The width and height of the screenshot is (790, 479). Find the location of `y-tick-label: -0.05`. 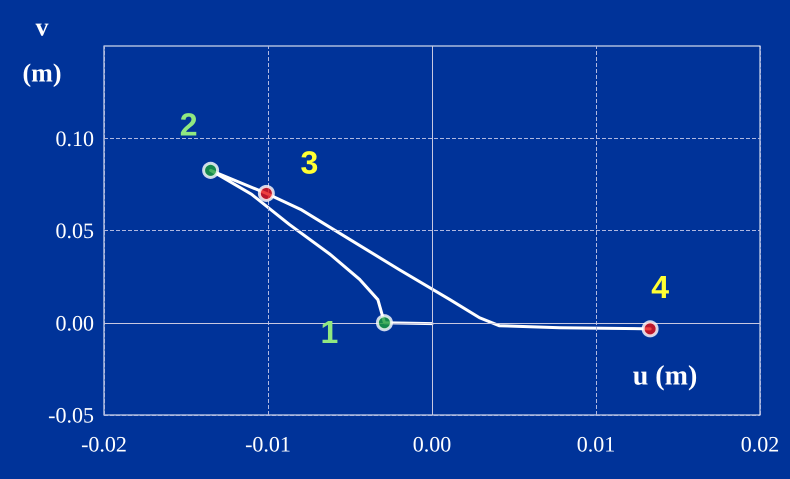

y-tick-label: -0.05 is located at coordinates (71, 415).